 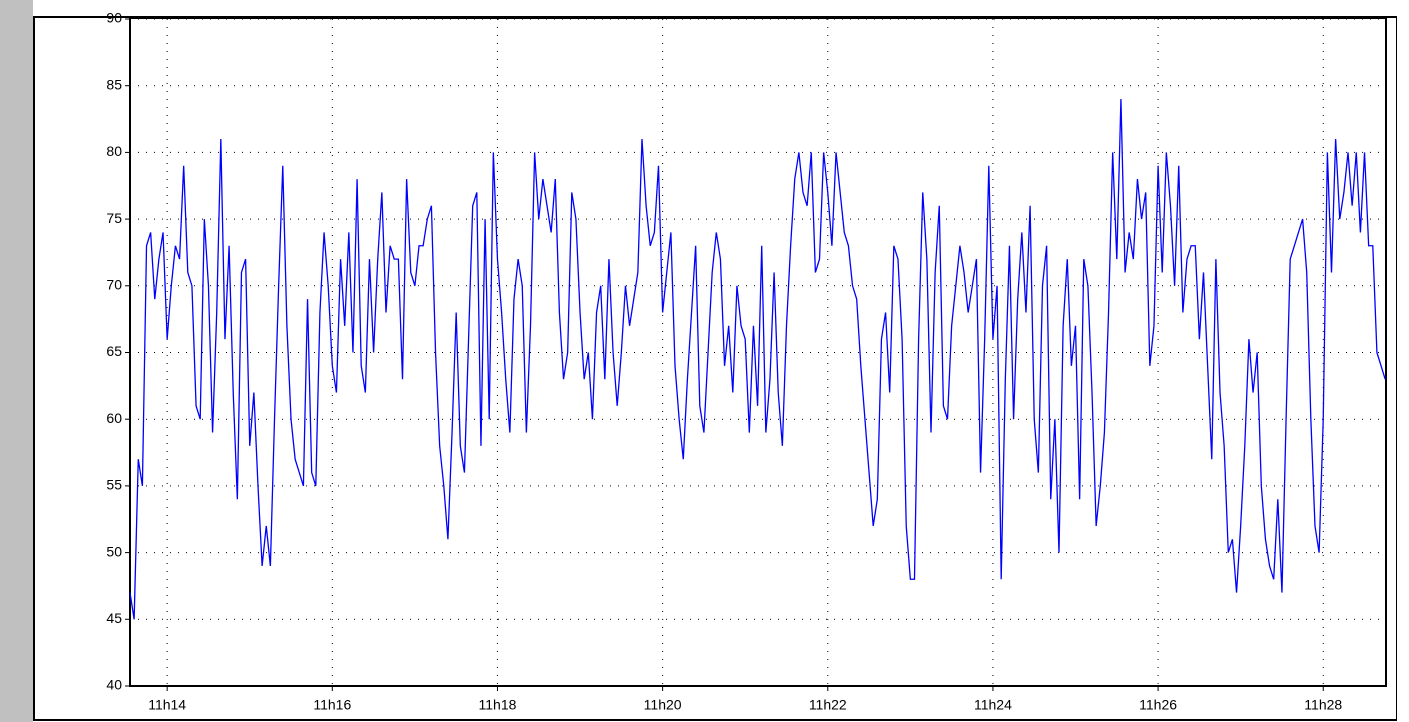 What do you see at coordinates (114, 551) in the screenshot?
I see `y-tick-label: 50` at bounding box center [114, 551].